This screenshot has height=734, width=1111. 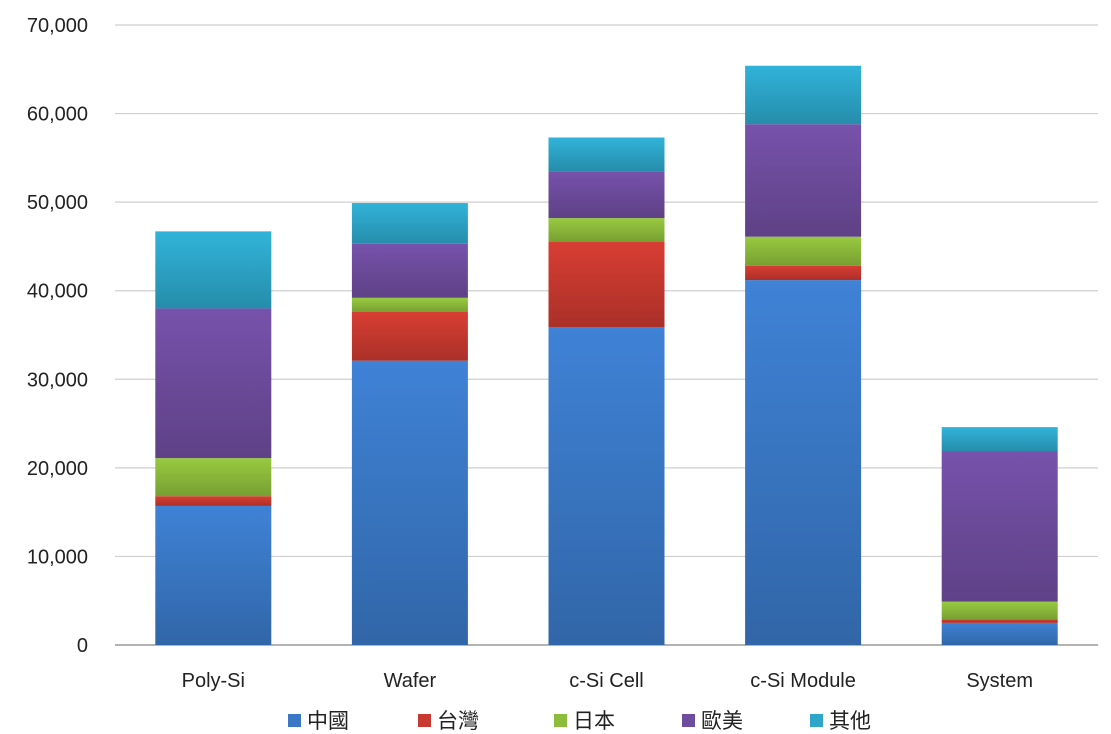 I want to click on bar-stack-poly-si, so click(x=213, y=438).